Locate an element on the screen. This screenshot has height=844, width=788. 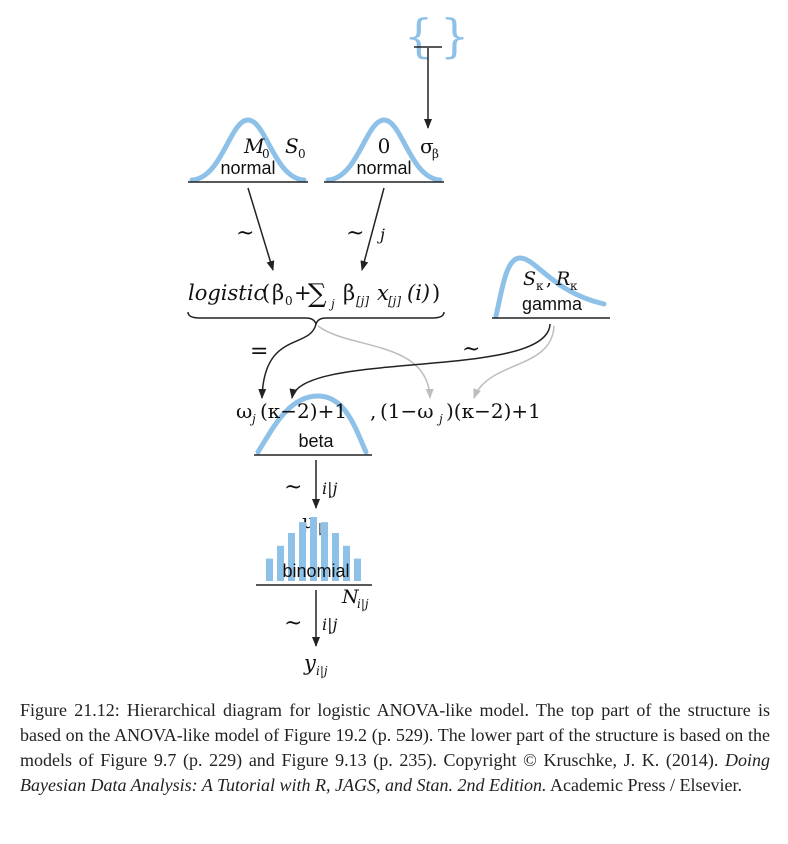
logistic-close-paren: ) is located at coordinates (436, 293).